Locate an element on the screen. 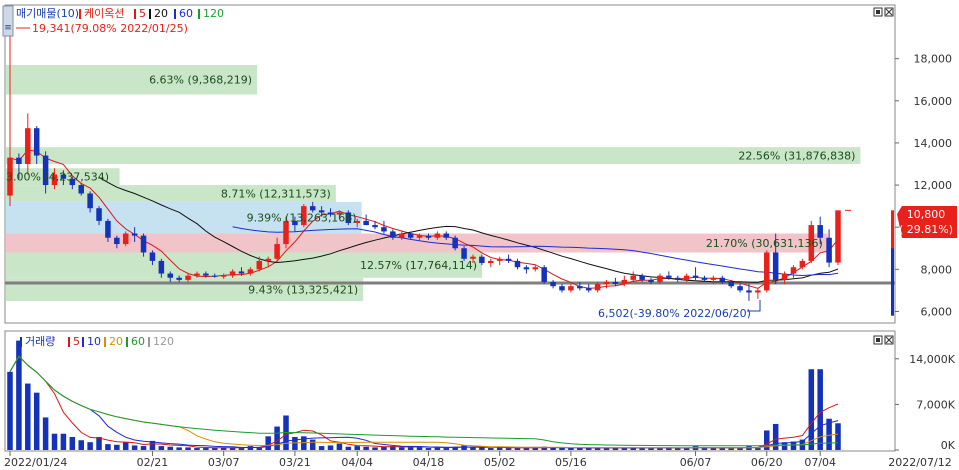  volume-profile-label: 21.70% (30,631,136) is located at coordinates (764, 243).